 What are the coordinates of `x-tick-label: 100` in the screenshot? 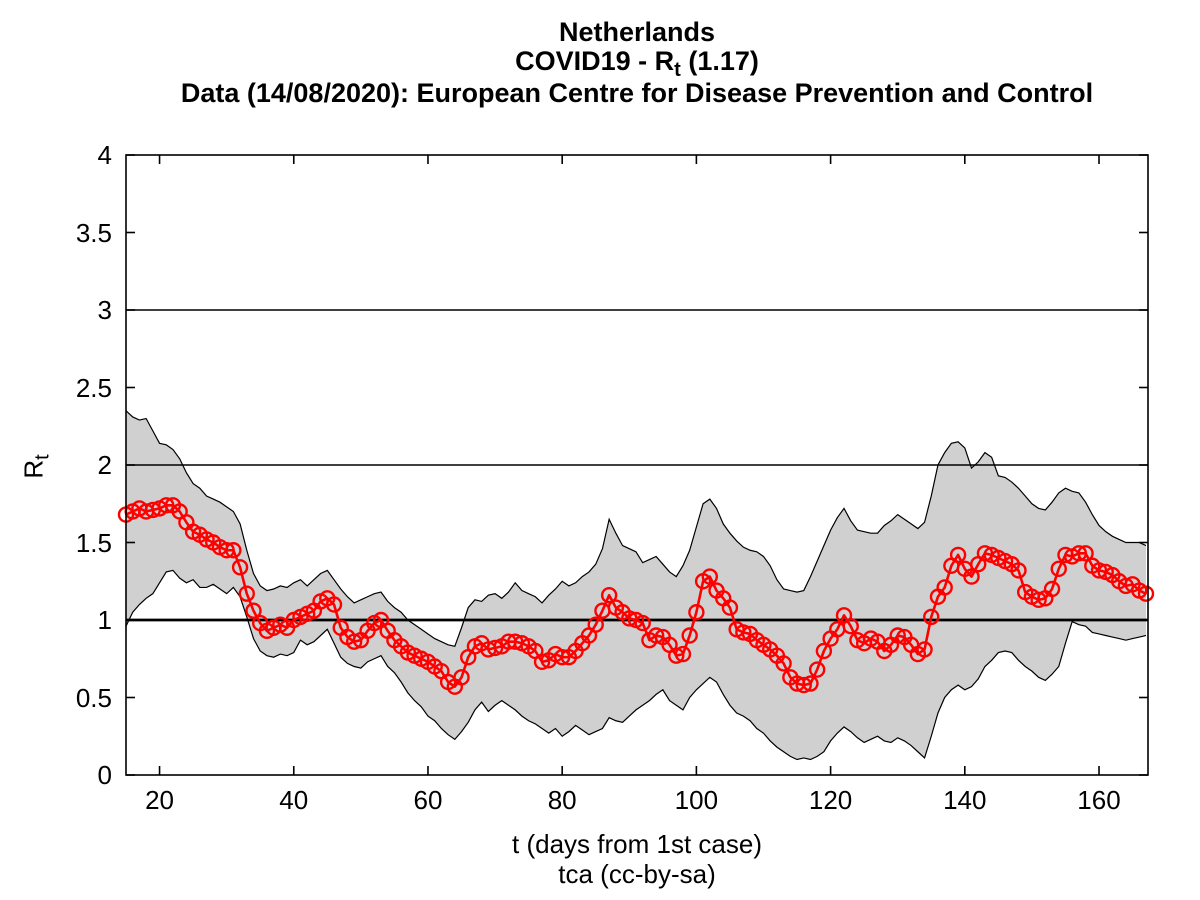 It's located at (696, 800).